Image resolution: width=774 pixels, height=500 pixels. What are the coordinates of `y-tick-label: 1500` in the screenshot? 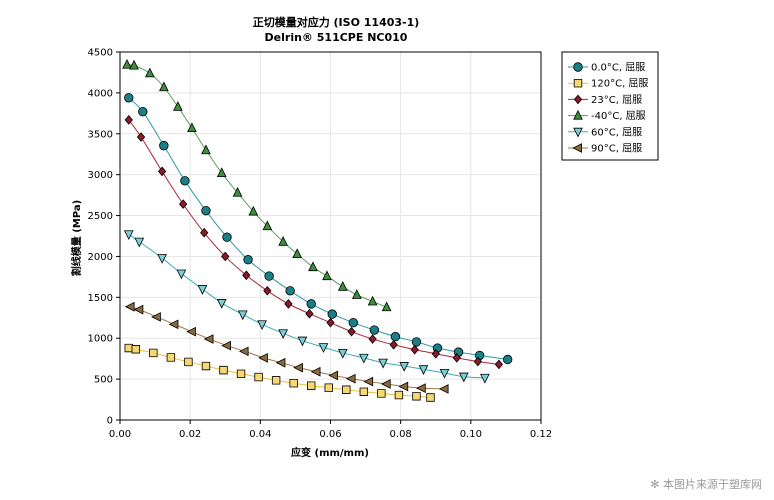 It's located at (100, 298).